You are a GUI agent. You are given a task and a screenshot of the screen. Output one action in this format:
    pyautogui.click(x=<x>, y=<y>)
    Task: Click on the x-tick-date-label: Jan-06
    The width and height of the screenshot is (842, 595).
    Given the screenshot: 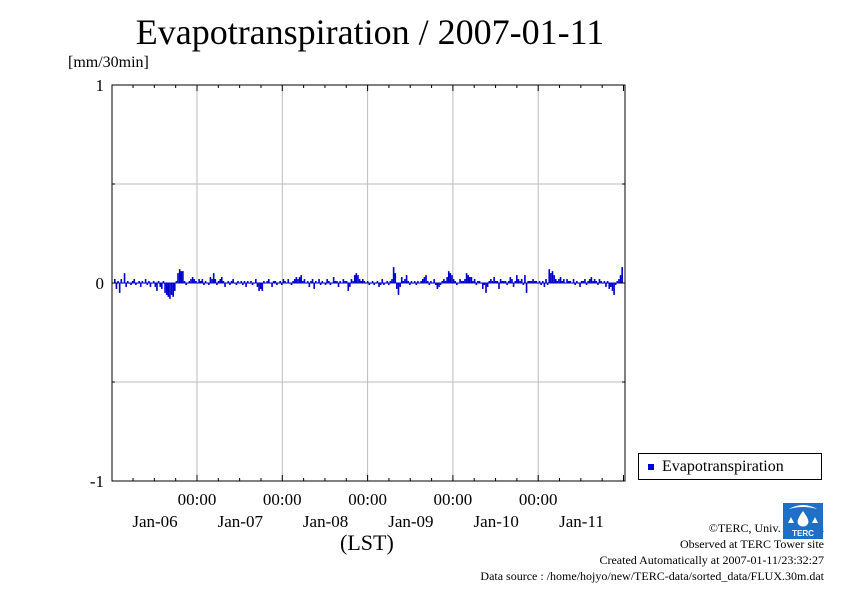 What is the action you would take?
    pyautogui.click(x=154, y=521)
    